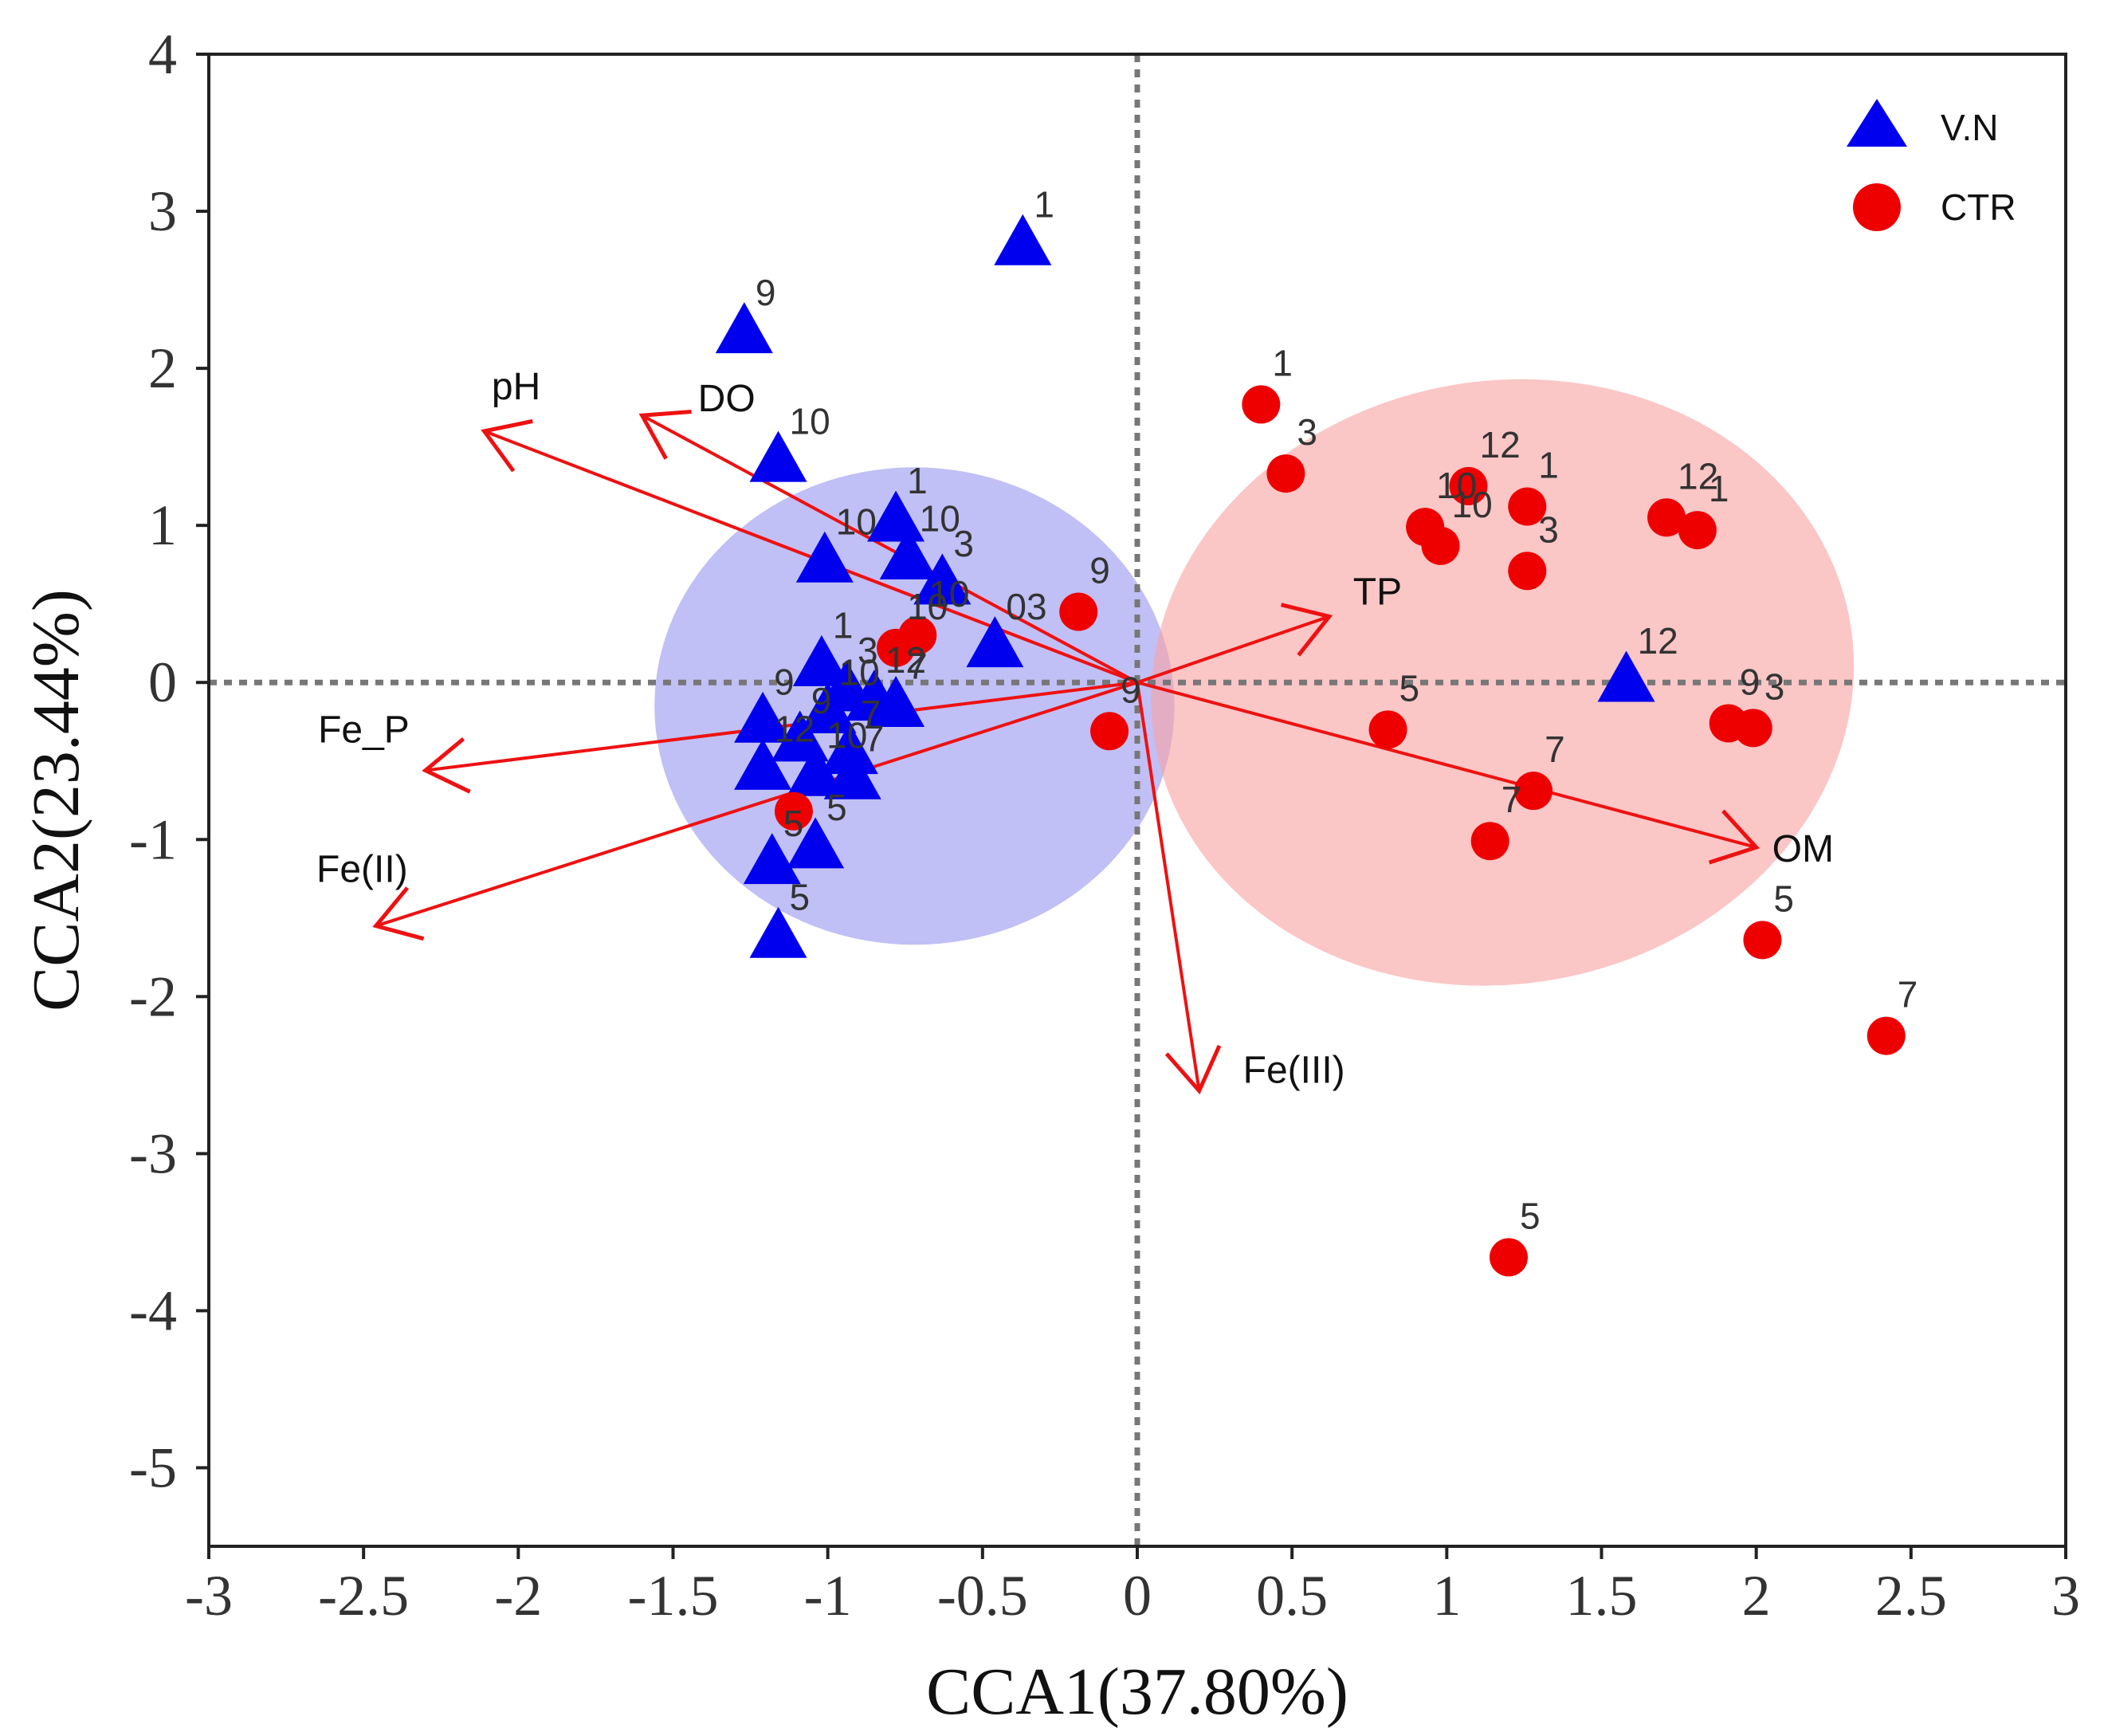 Image resolution: width=2104 pixels, height=1736 pixels. What do you see at coordinates (2065, 1596) in the screenshot?
I see `x-tick-label: 3` at bounding box center [2065, 1596].